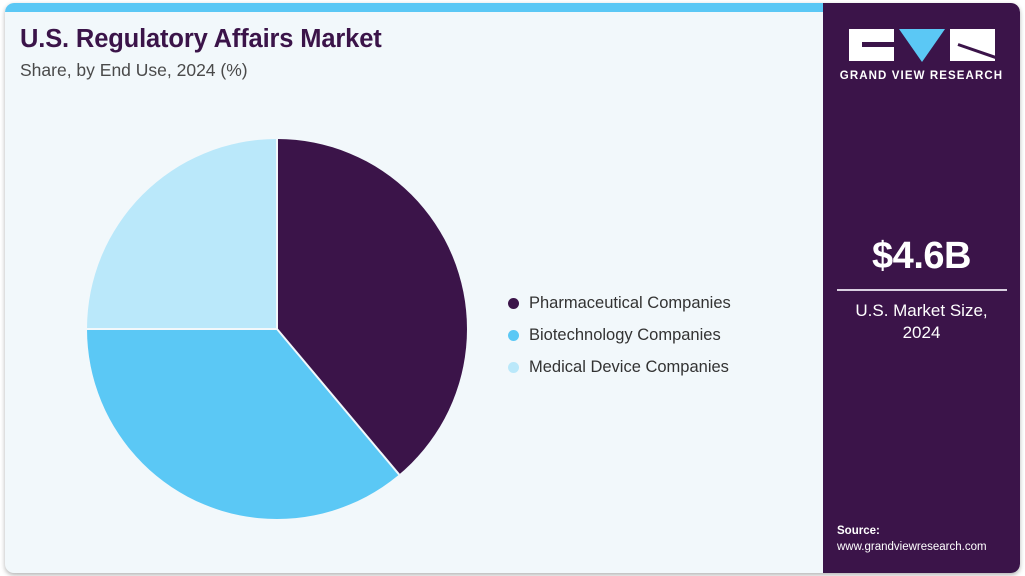  Describe the element at coordinates (629, 366) in the screenshot. I see `legend-item-label: Medical Device Companies` at that location.